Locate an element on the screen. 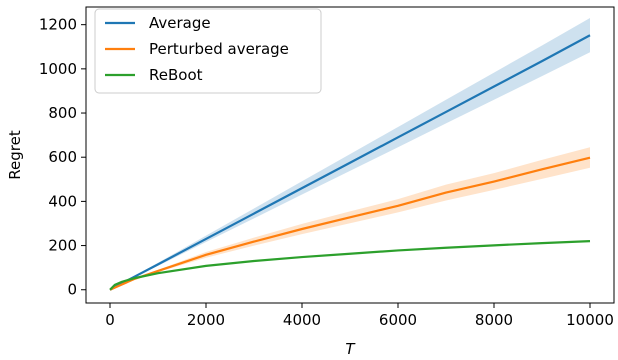 The width and height of the screenshot is (618, 360). x-tick-label: 10000 is located at coordinates (590, 320).